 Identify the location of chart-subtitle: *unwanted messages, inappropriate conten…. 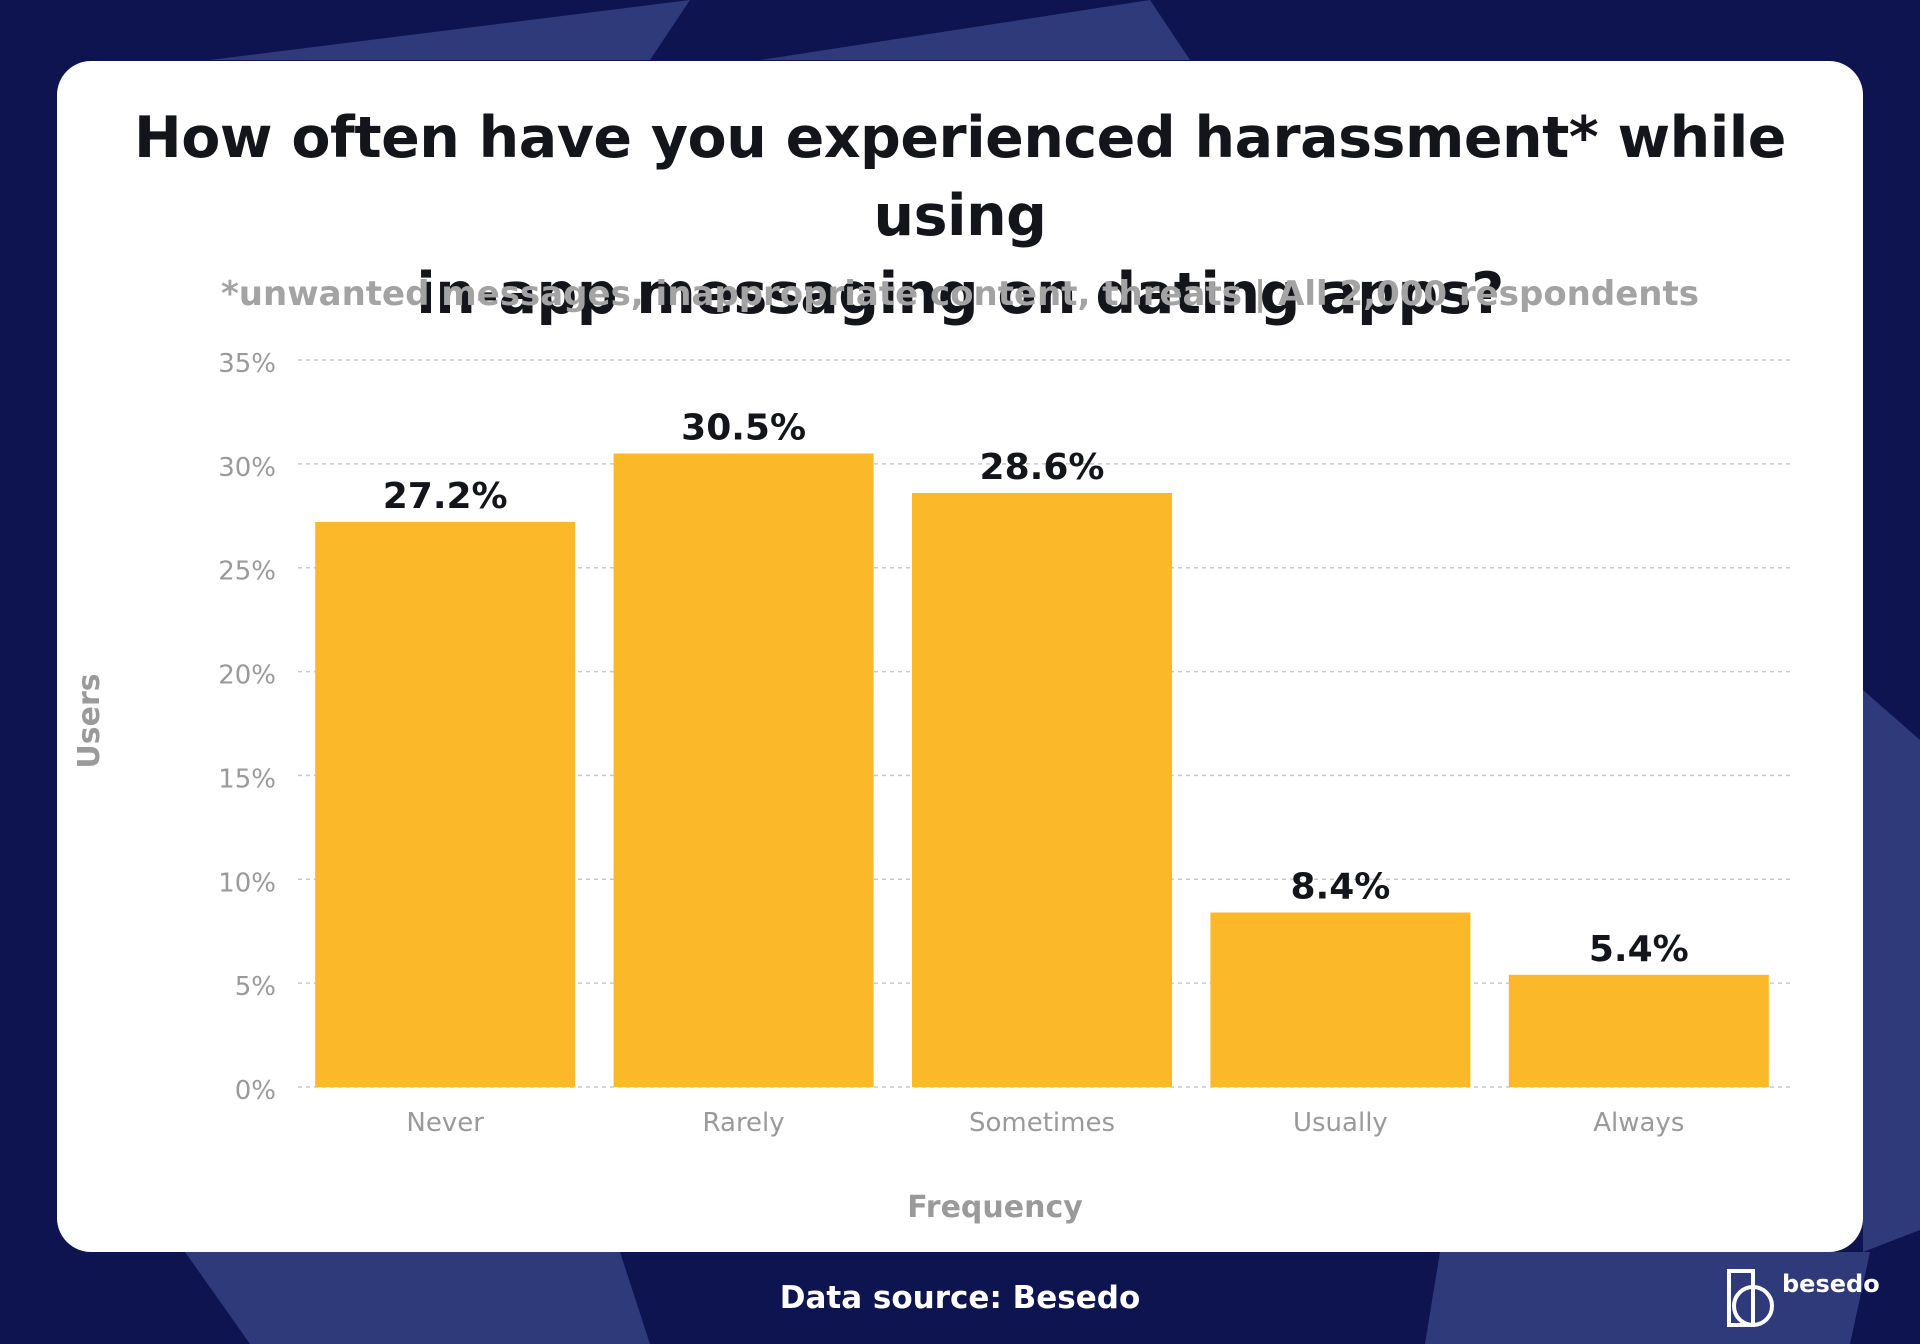
(960, 294).